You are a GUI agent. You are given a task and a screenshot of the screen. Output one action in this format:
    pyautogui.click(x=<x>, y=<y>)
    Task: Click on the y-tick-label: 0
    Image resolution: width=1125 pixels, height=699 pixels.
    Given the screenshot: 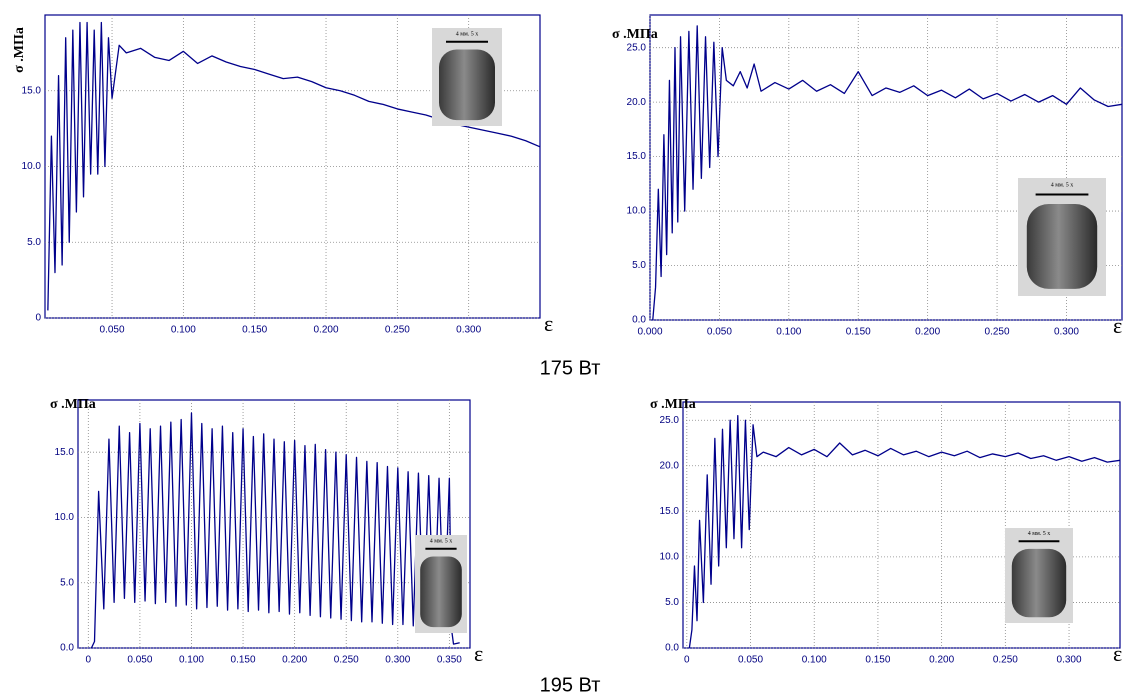 What is the action you would take?
    pyautogui.click(x=38, y=318)
    